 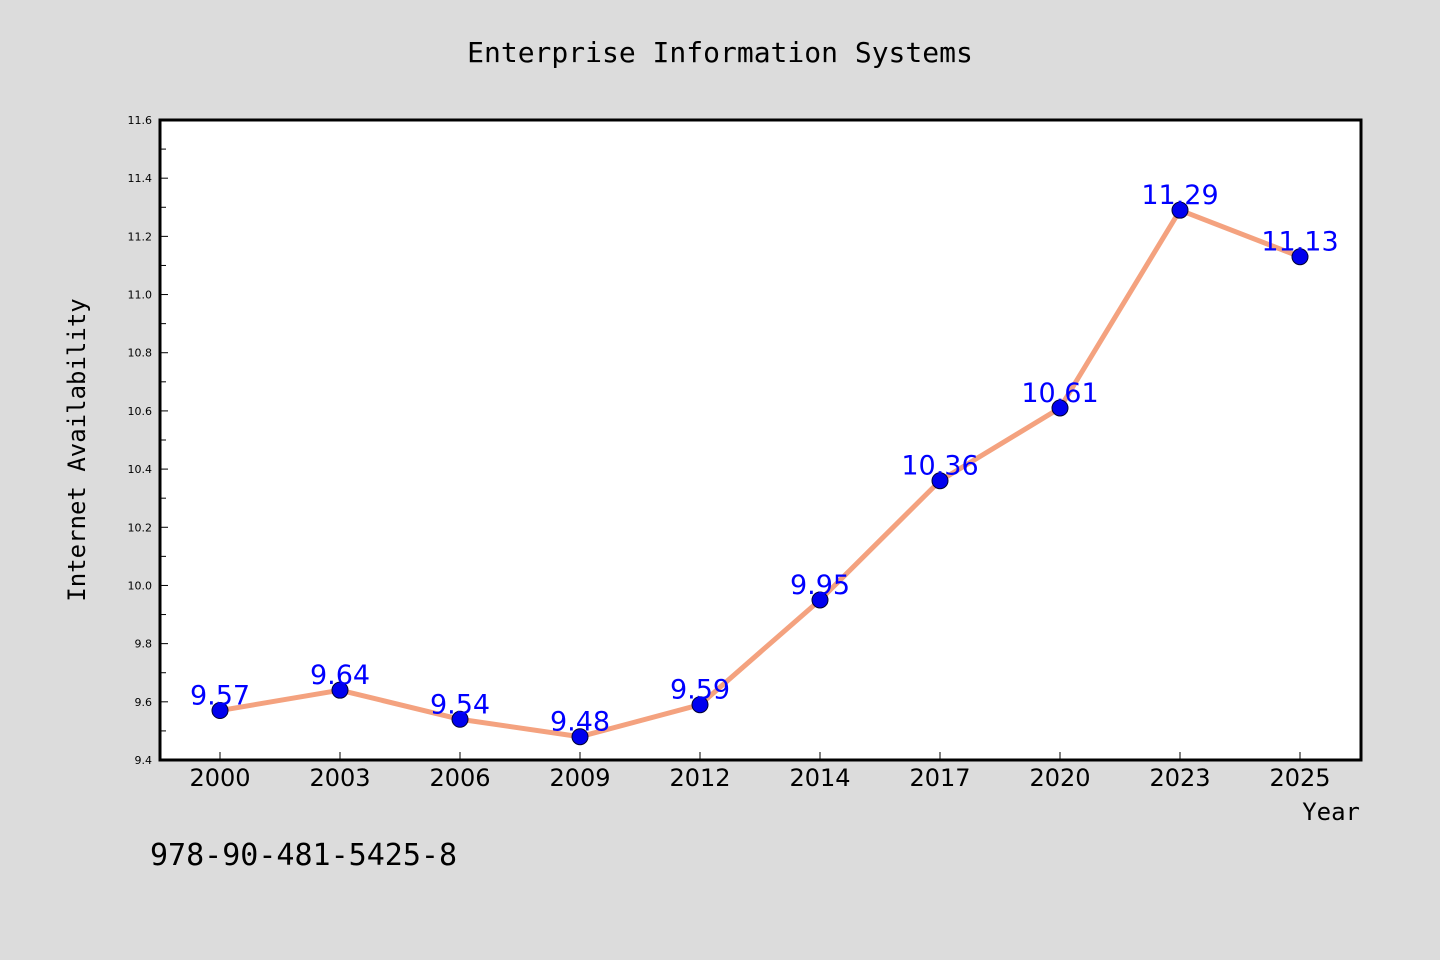 I want to click on y-axis-label: Internet Availability, so click(x=77, y=449).